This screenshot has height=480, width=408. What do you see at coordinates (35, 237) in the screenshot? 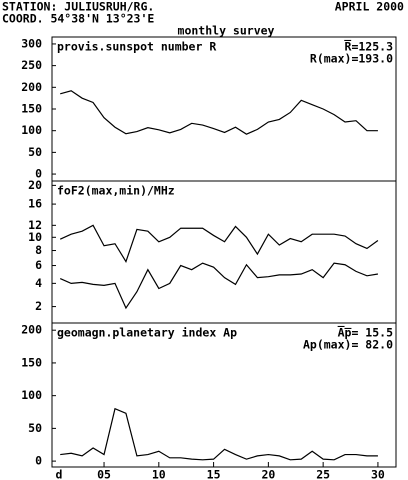
I see `y-tick-label: 10` at bounding box center [35, 237].